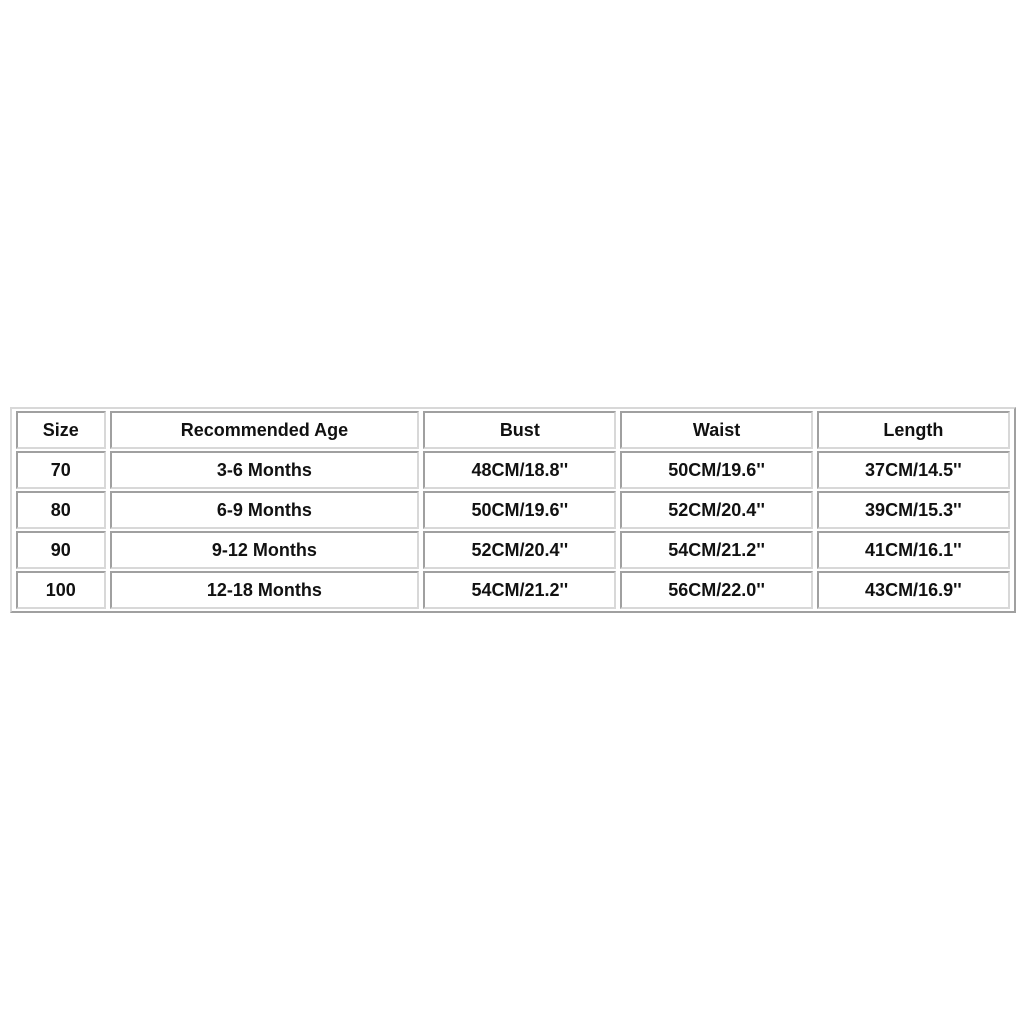 The image size is (1024, 1024). What do you see at coordinates (716, 430) in the screenshot?
I see `column-header: Waist` at bounding box center [716, 430].